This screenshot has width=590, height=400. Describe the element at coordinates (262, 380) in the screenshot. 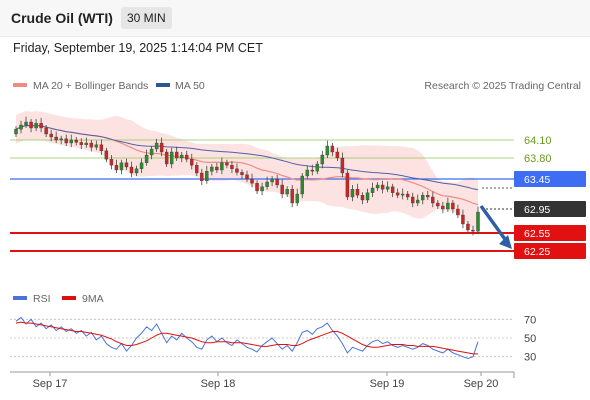

I see `x-axis: Sep 17 Sep 18 Sep 19 Sep 20` at that location.